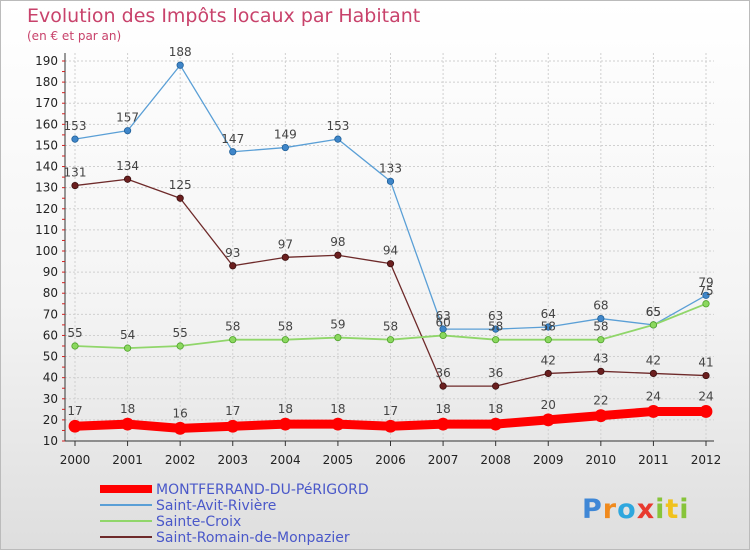  I want to click on data-label: 98, so click(337, 242).